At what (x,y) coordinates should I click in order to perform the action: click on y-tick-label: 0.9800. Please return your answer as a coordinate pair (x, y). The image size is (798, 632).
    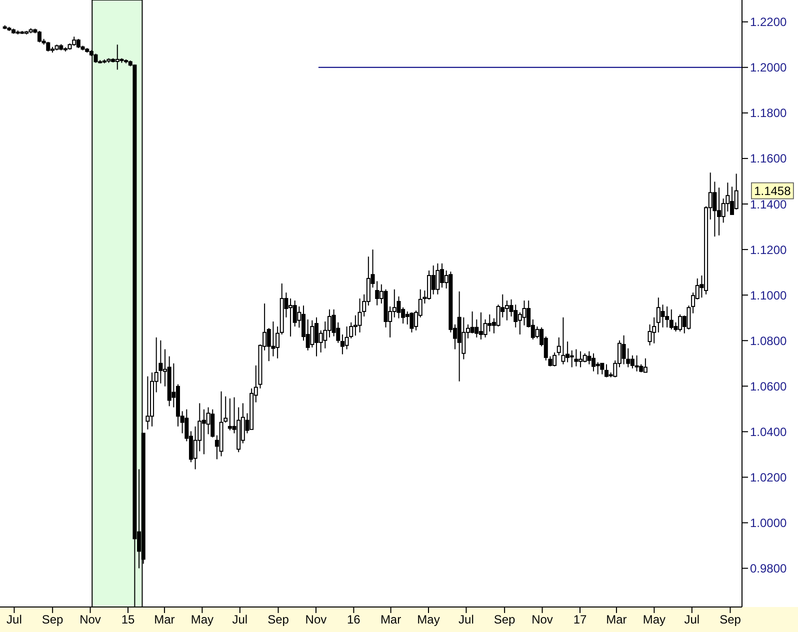
    Looking at the image, I should click on (769, 569).